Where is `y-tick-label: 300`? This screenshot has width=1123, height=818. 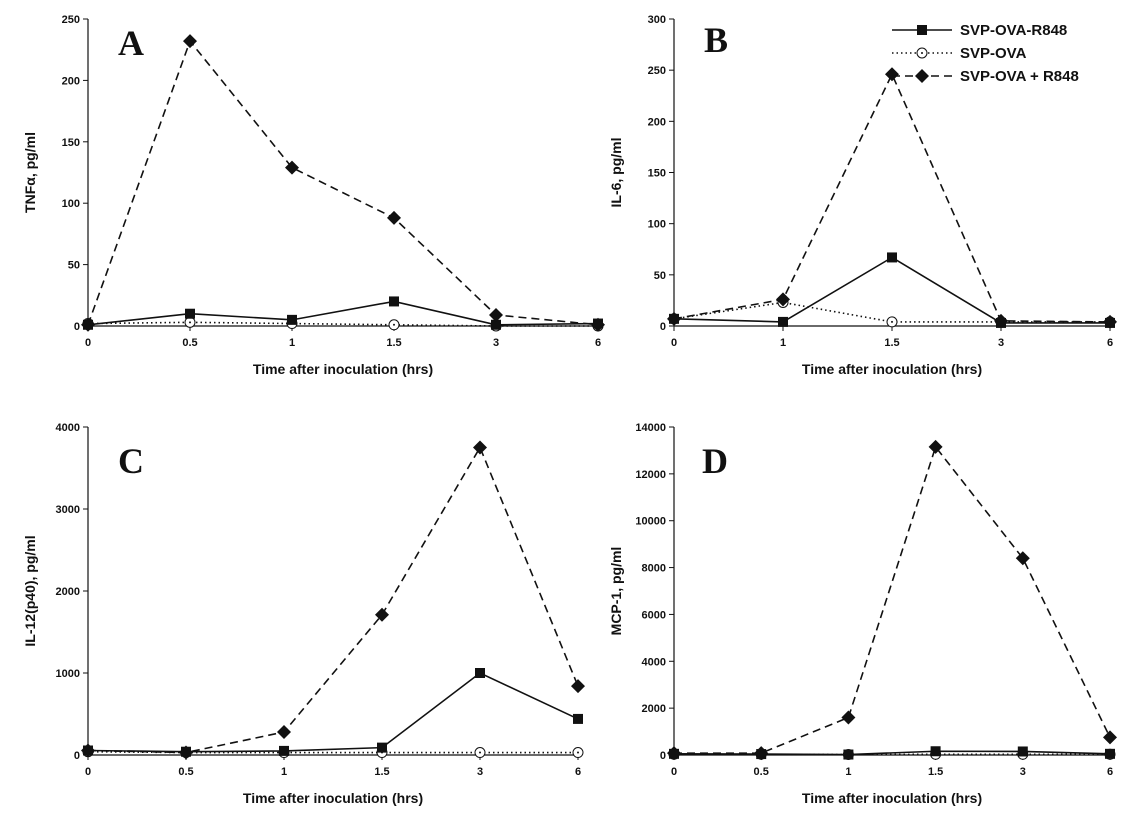 y-tick-label: 300 is located at coordinates (657, 20).